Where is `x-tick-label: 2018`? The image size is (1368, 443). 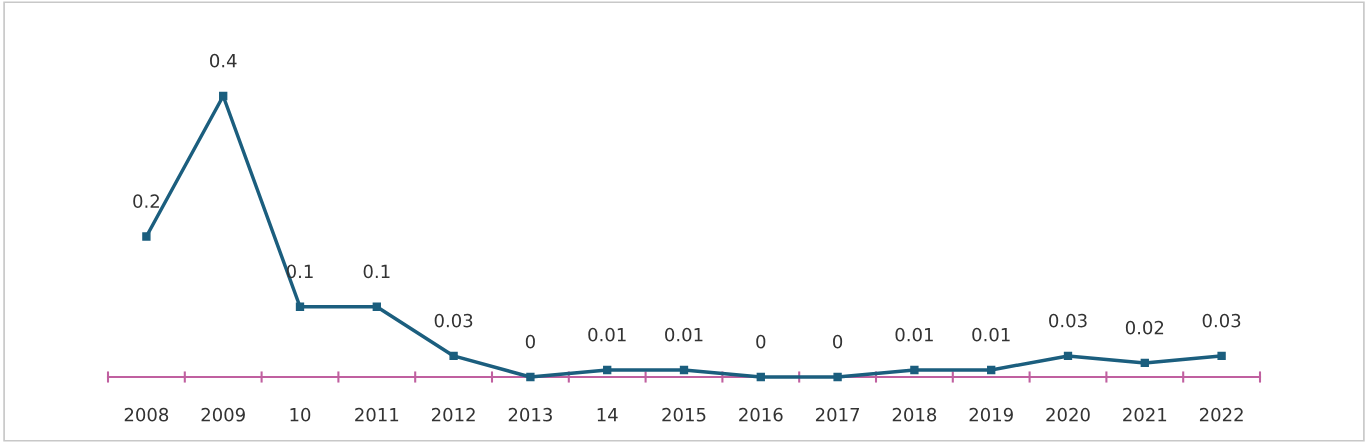 x-tick-label: 2018 is located at coordinates (914, 414).